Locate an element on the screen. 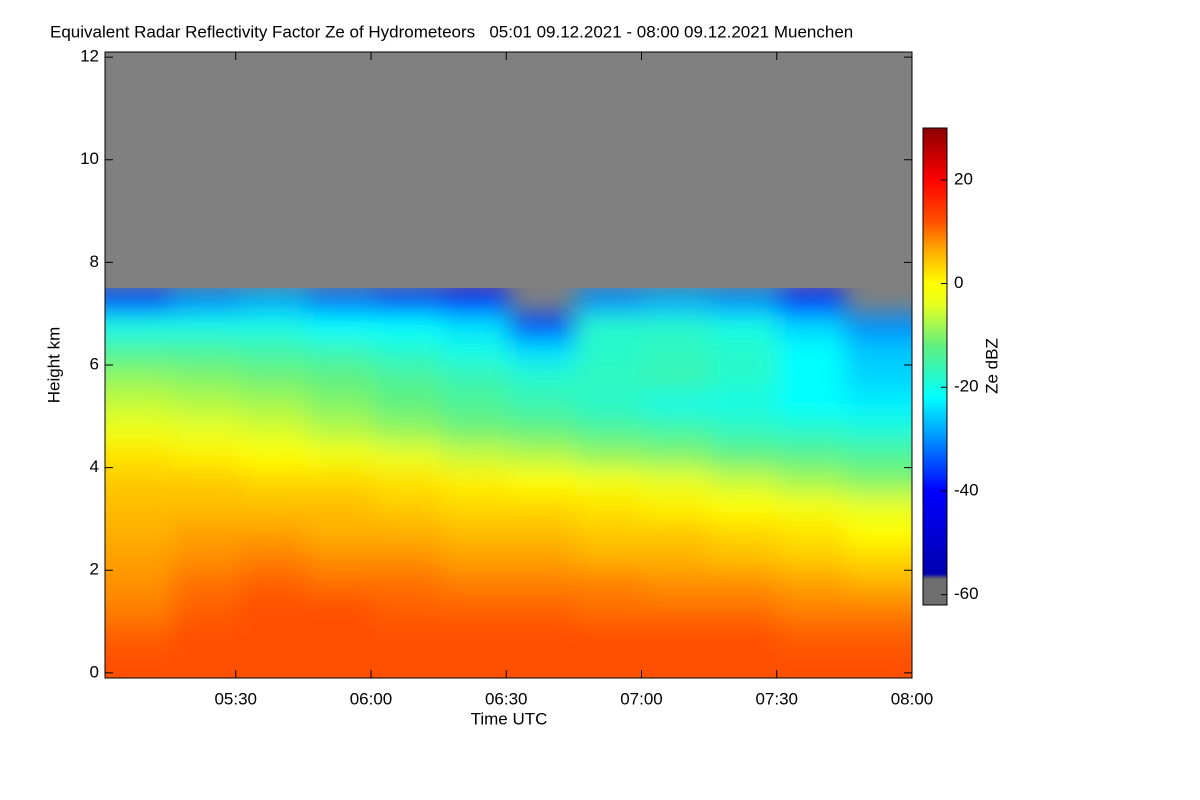 This screenshot has height=800, width=1200. y-axis-label: Height km is located at coordinates (53, 365).